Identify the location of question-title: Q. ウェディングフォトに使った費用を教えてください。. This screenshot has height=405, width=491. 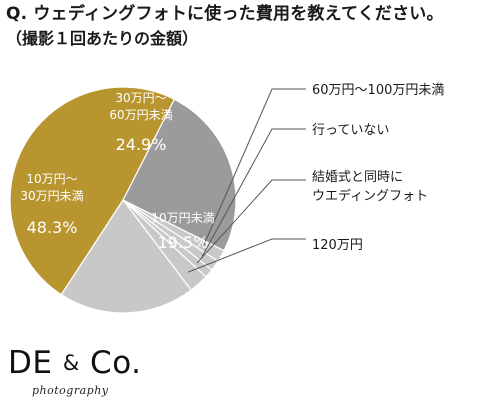
(225, 14).